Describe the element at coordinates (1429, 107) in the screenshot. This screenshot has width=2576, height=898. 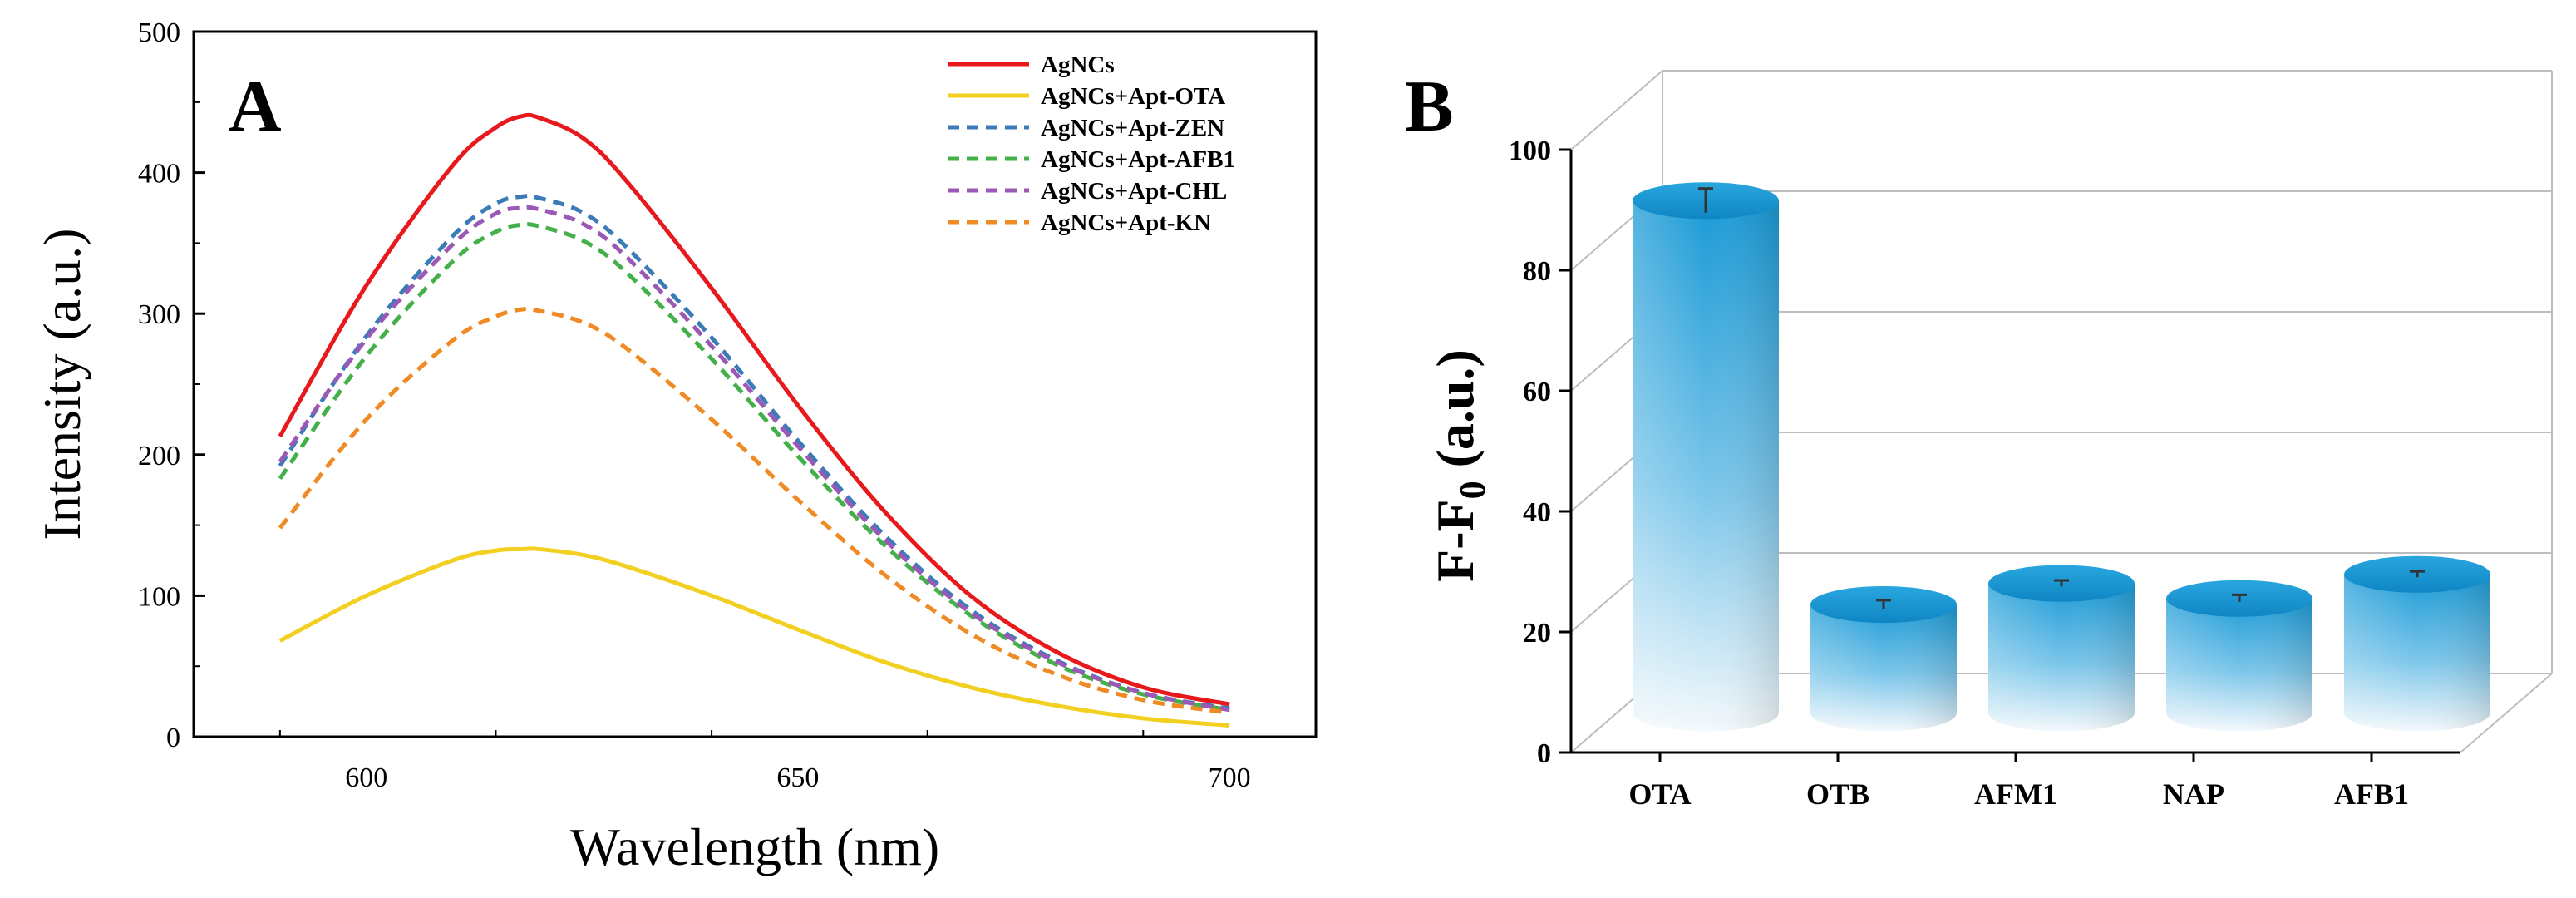
I see `panel-b-letter: B` at that location.